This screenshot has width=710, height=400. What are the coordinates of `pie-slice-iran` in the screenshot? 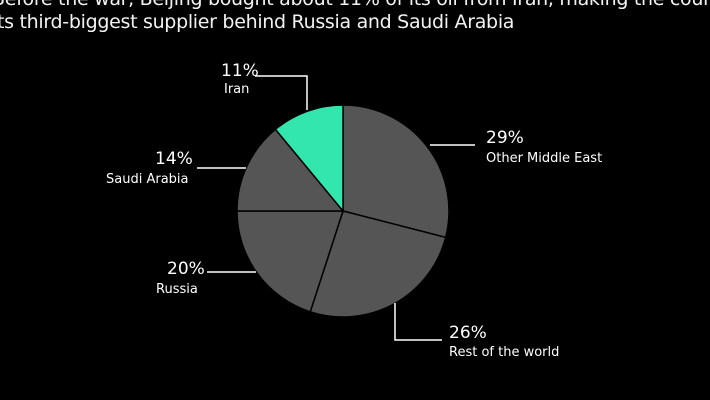 It's located at (309, 159).